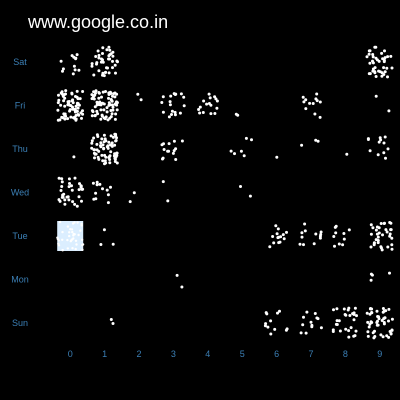  What do you see at coordinates (20, 193) in the screenshot?
I see `y-tick-label-wed: Wed` at bounding box center [20, 193].